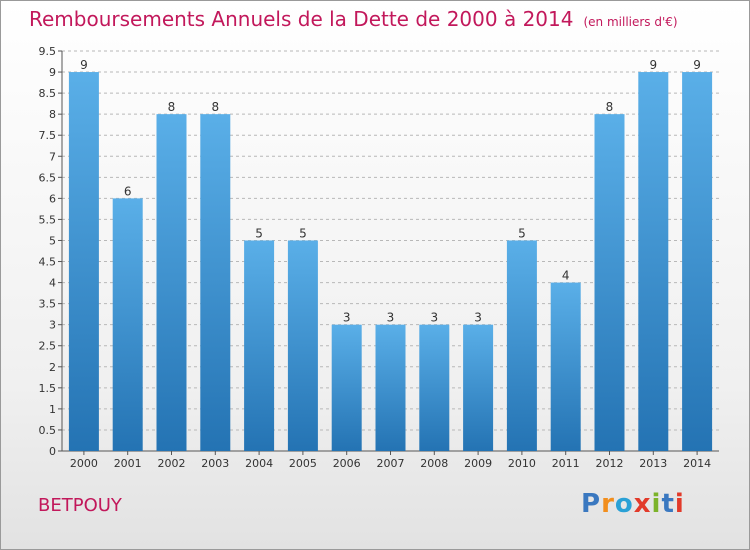  I want to click on proxiti-logo: Proxiti, so click(633, 504).